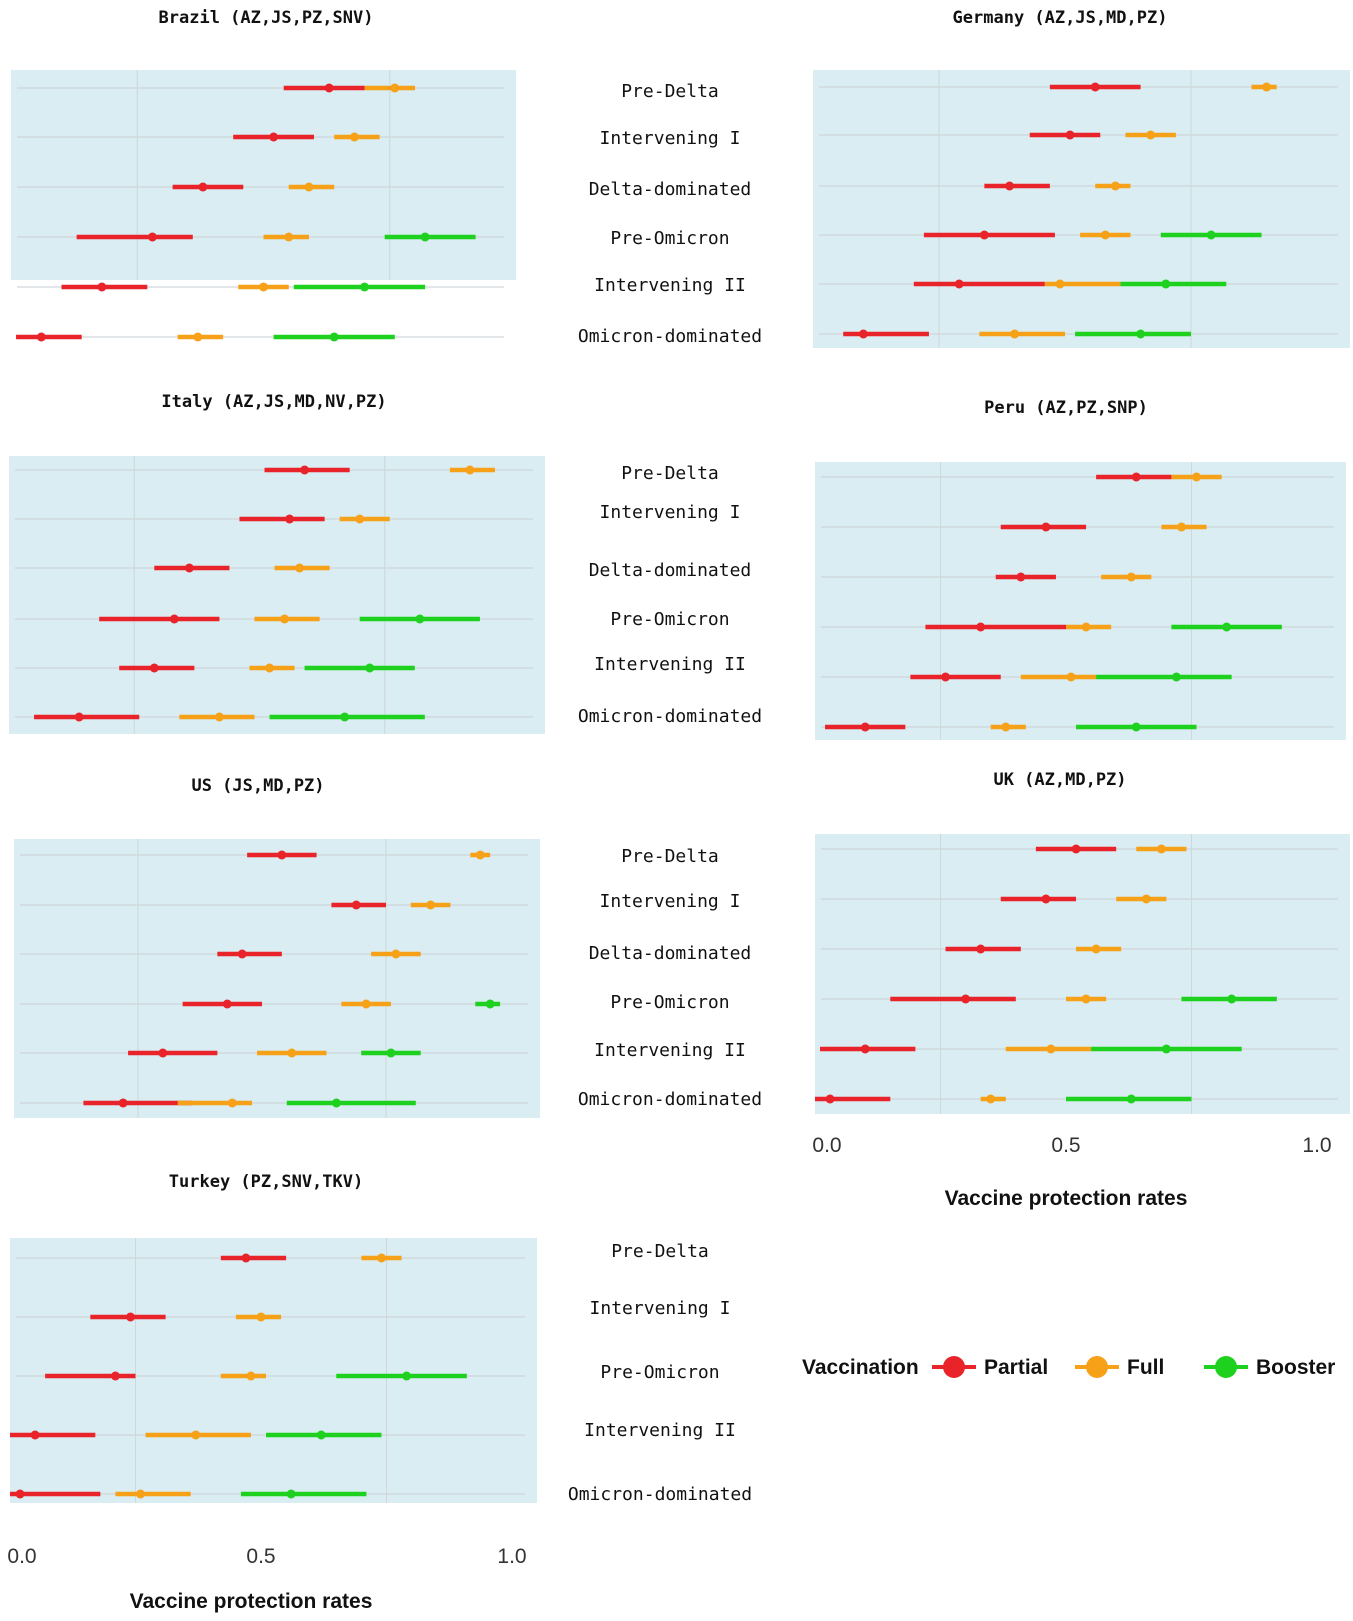  I want to click on forest-panel: Brazil (AZ,JS,PZ,SNV), so click(263, 175).